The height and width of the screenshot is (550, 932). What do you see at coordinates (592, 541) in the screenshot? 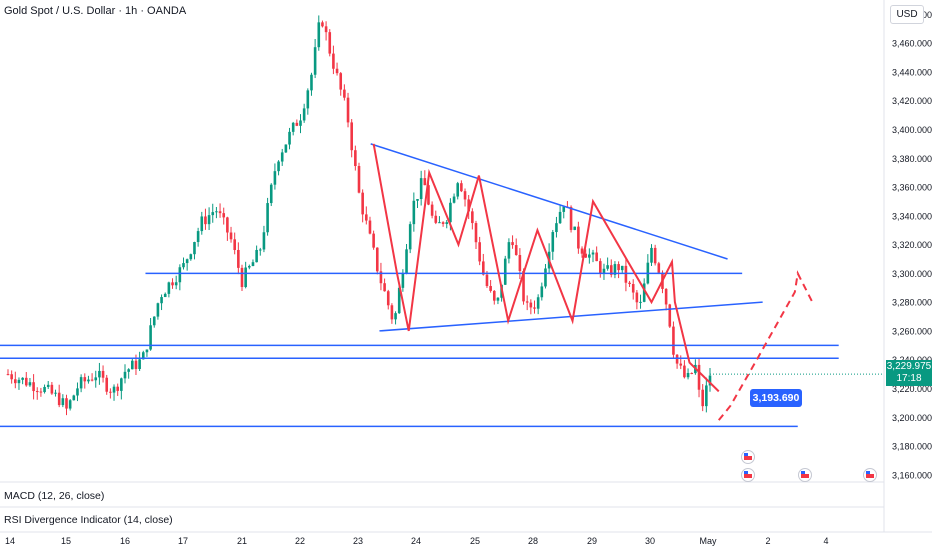
I see `x-tick-label: 29` at bounding box center [592, 541].